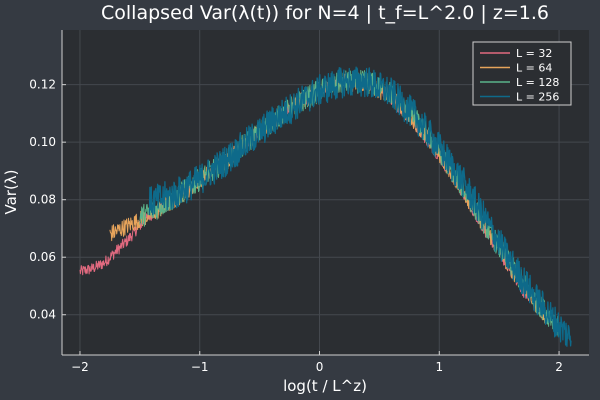 The image size is (600, 400). Describe the element at coordinates (320, 367) in the screenshot. I see `x-tick-label: 0` at that location.